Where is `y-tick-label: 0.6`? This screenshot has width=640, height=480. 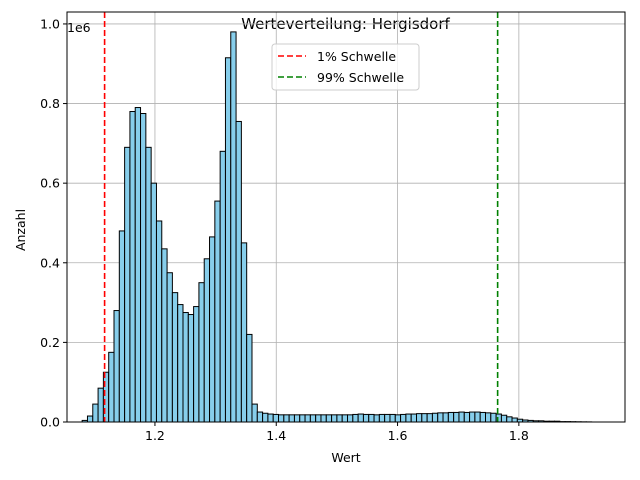
y-tick-label: 0.6 is located at coordinates (50, 183).